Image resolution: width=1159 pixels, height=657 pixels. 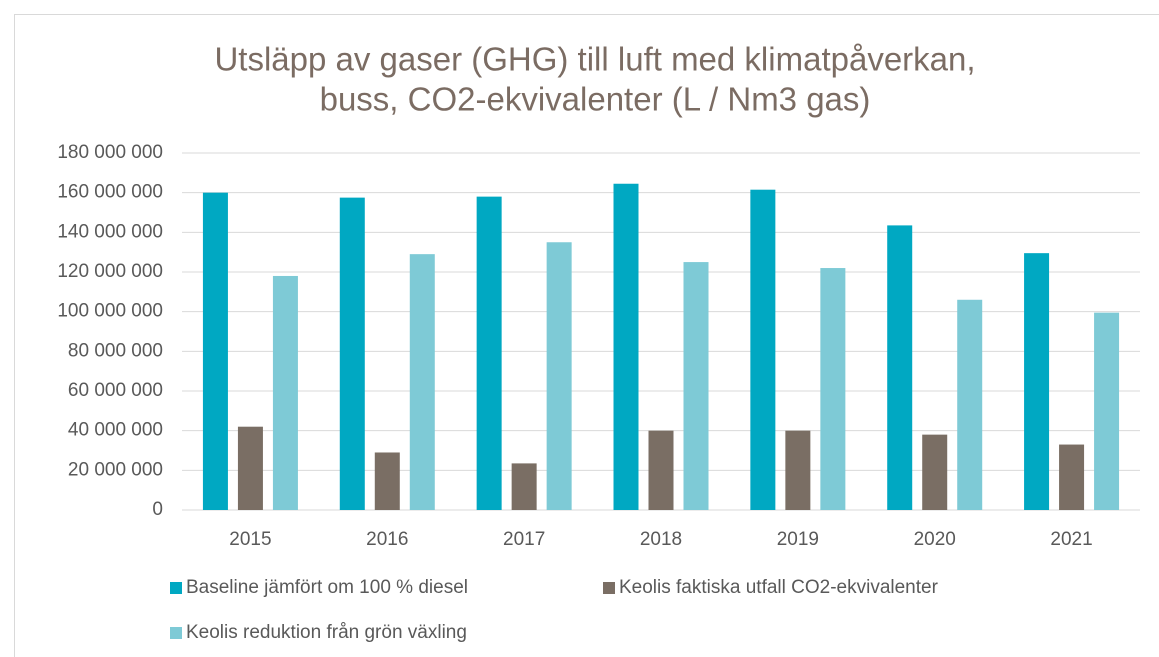 I want to click on y-tick-label: 80 000 000, so click(x=115, y=350).